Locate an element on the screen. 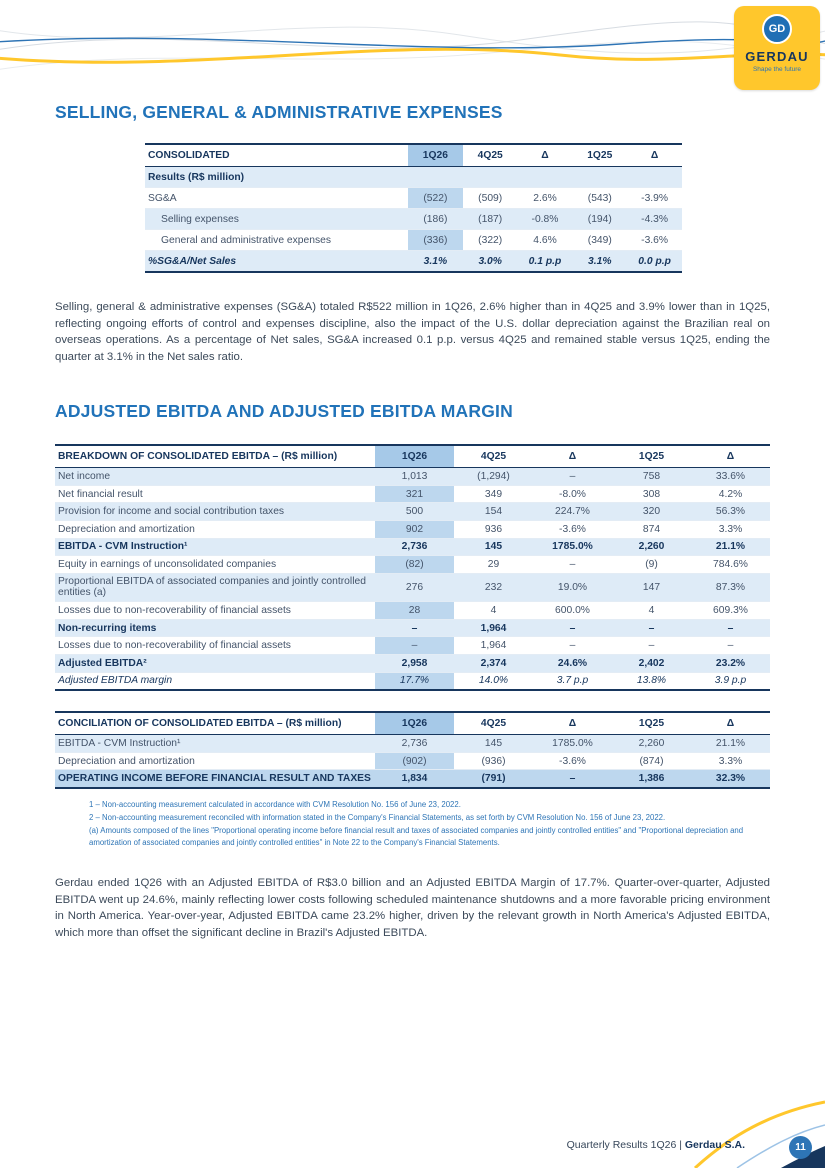  cell-value: 784.6% is located at coordinates (730, 564).